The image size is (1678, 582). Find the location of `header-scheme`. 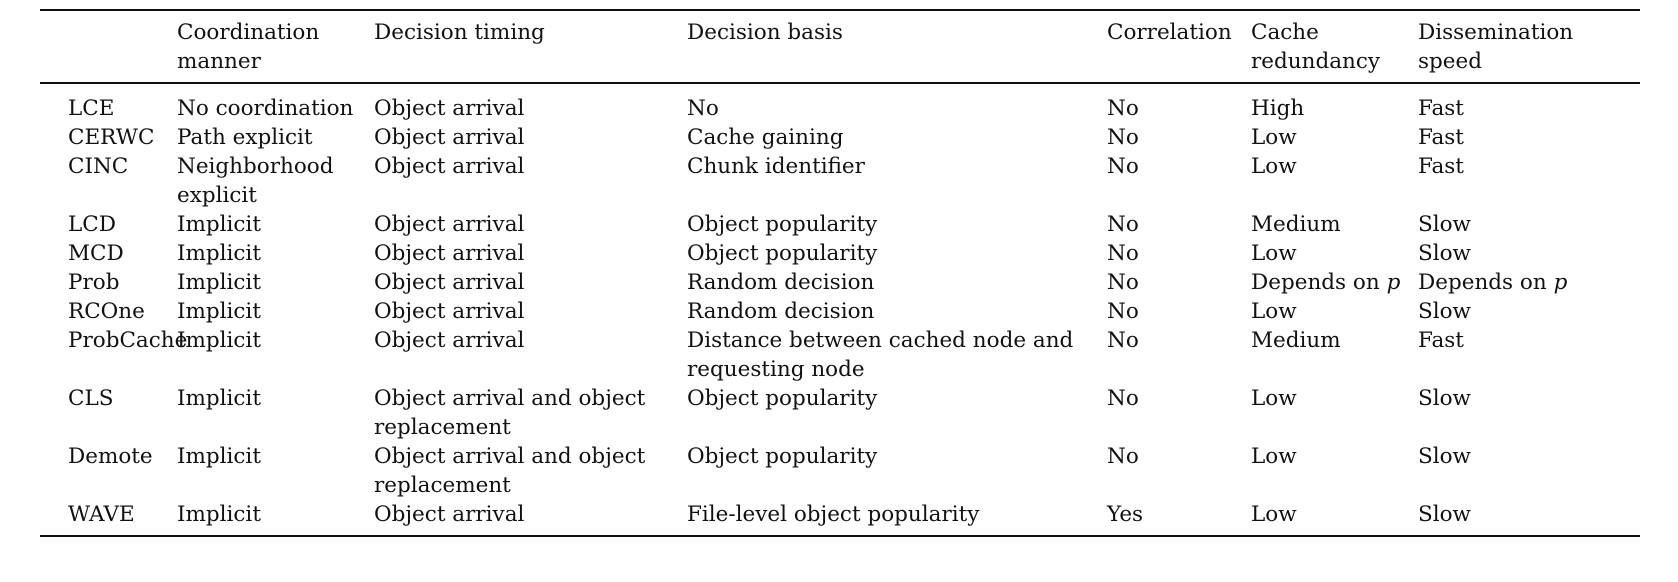

header-scheme is located at coordinates (108, 46).